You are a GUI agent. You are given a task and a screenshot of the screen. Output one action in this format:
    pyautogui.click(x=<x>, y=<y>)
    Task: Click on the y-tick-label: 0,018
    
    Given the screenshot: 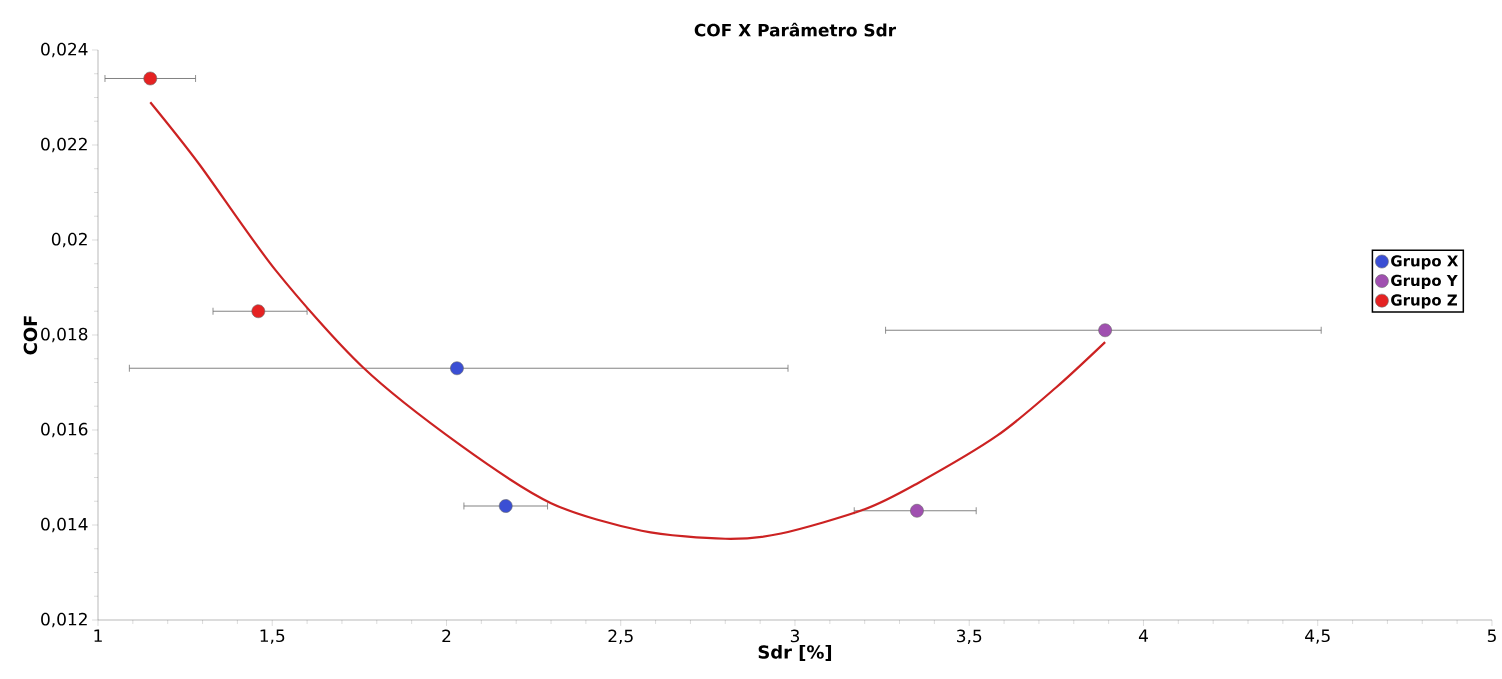 What is the action you would take?
    pyautogui.click(x=64, y=335)
    